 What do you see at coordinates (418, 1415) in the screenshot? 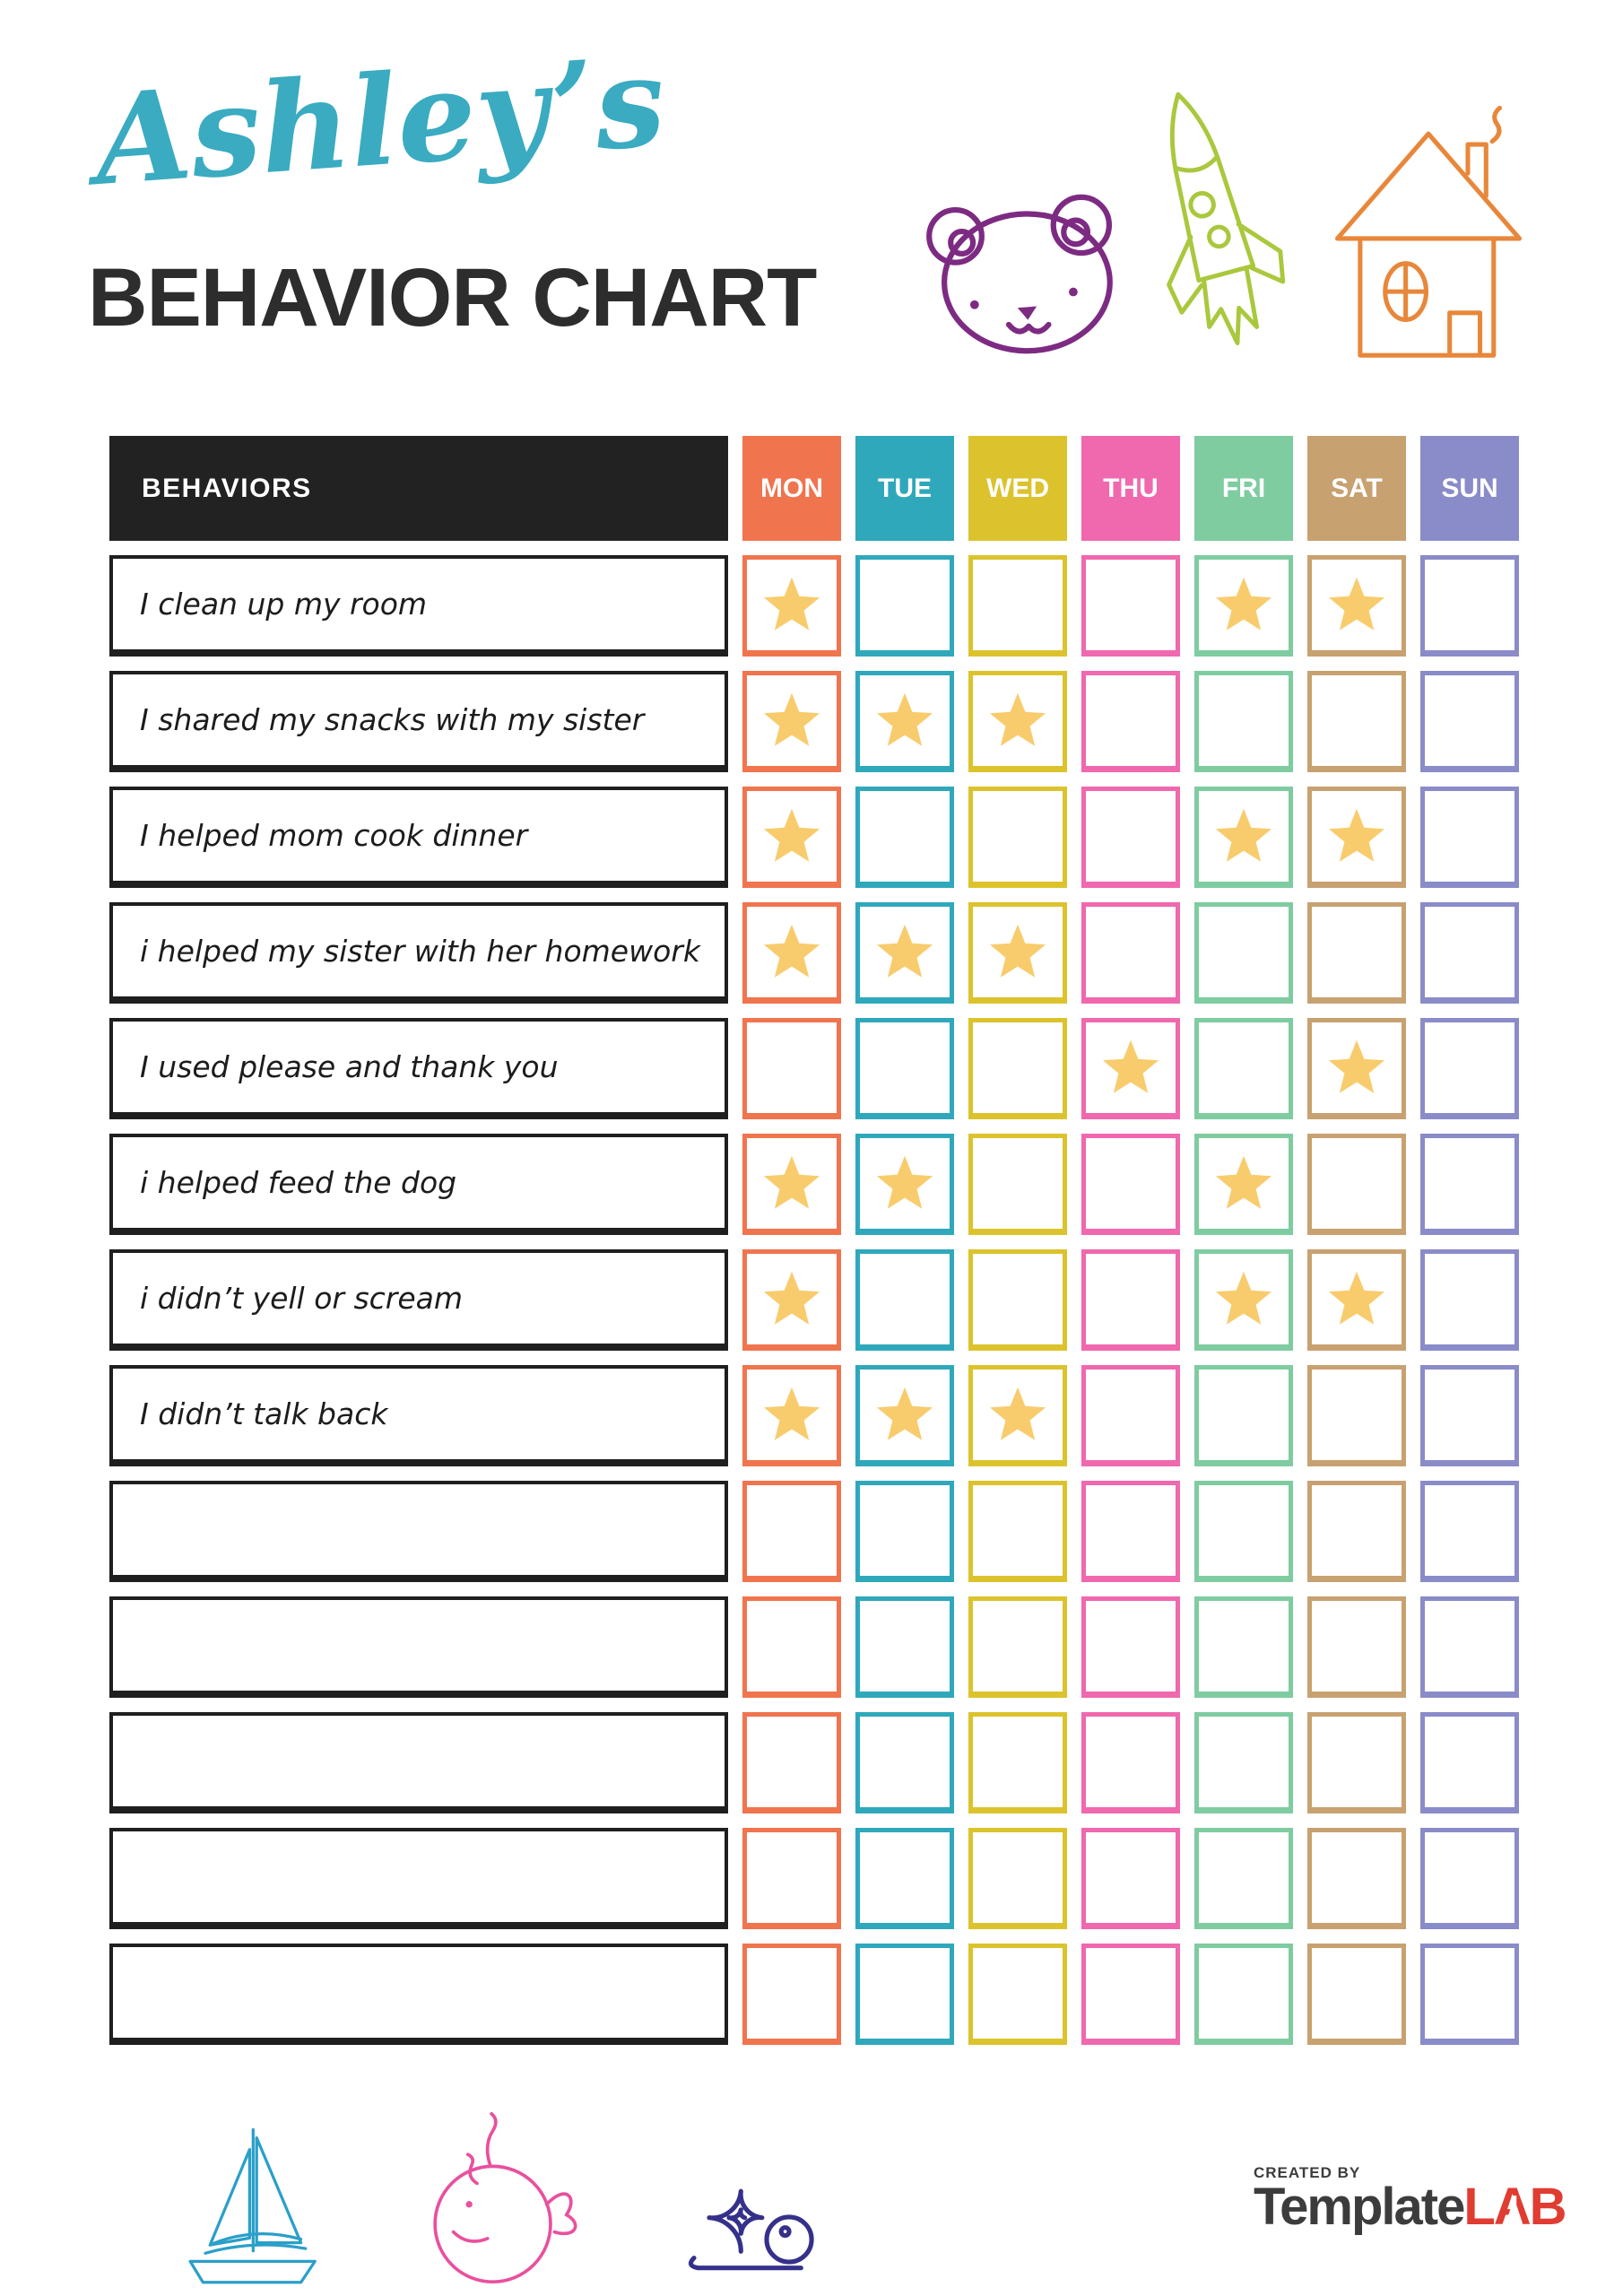
I see `behavior-label-row-8: I didn’t talk back` at bounding box center [418, 1415].